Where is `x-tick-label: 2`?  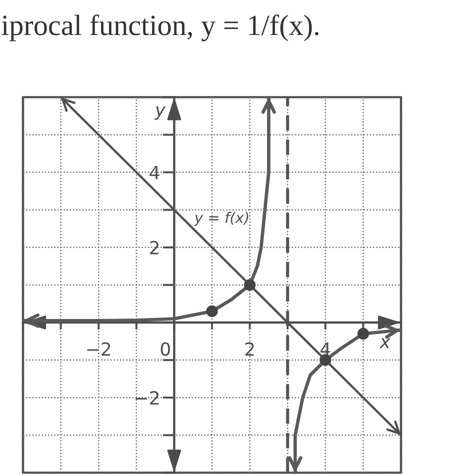 x-tick-label: 2 is located at coordinates (249, 349).